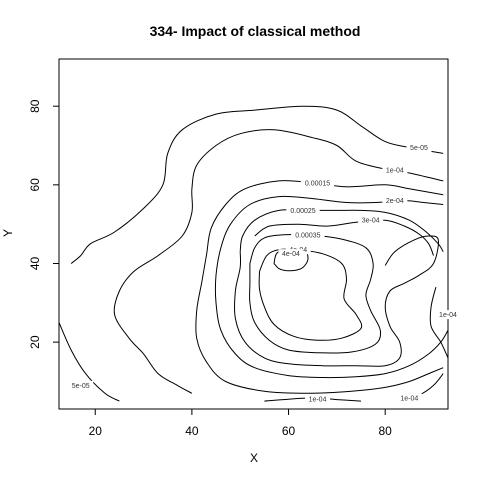 The height and width of the screenshot is (480, 480). What do you see at coordinates (254, 458) in the screenshot?
I see `x-axis-label: X` at bounding box center [254, 458].